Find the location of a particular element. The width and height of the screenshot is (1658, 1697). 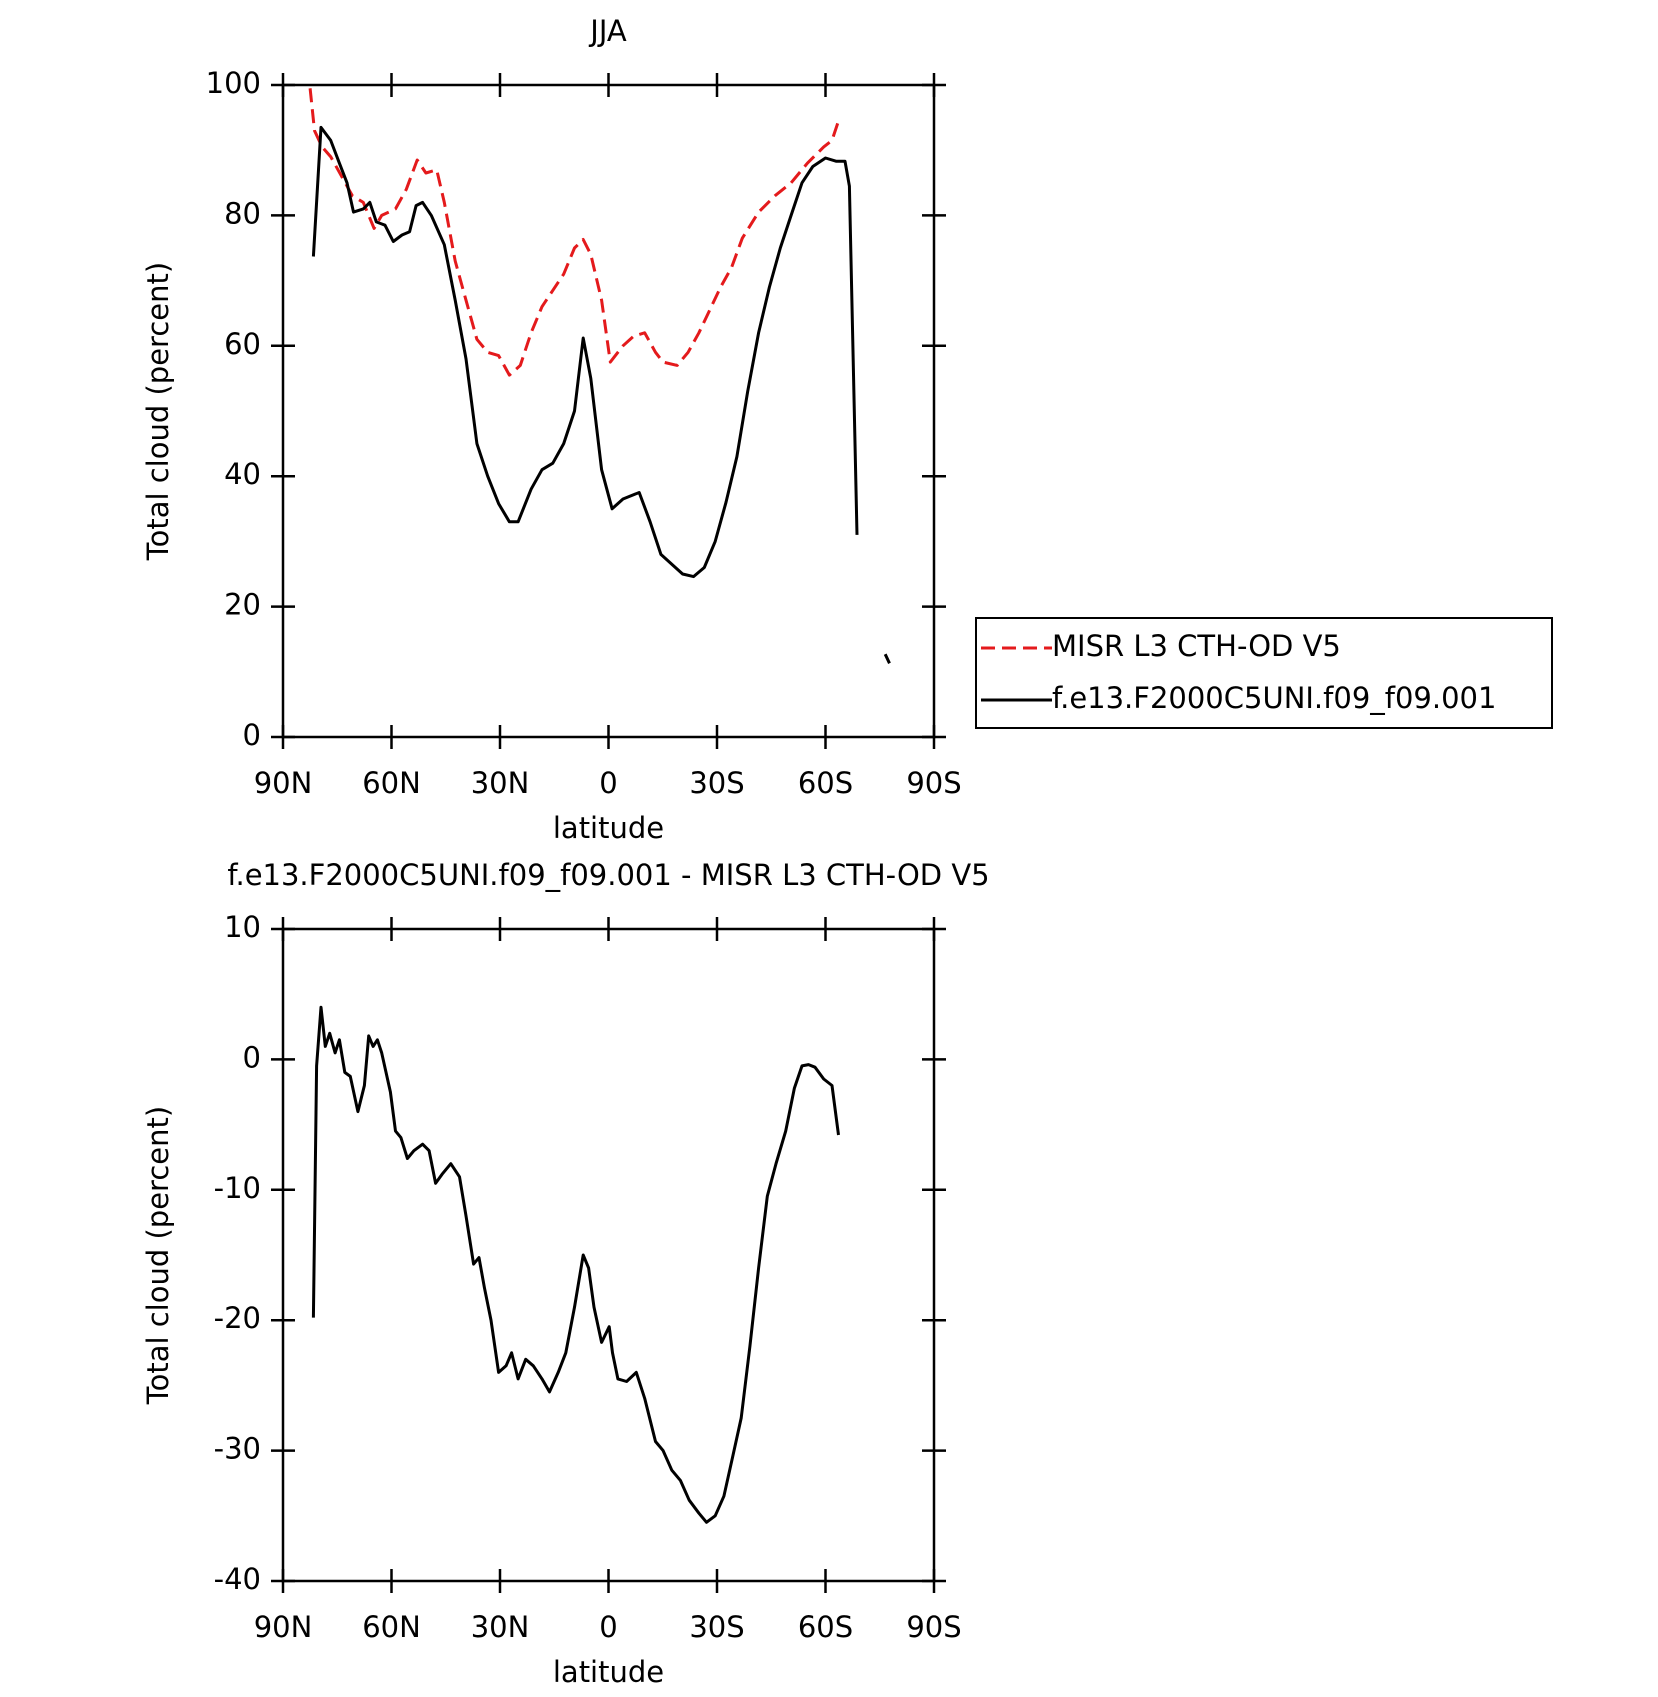

y-tick-label: 80 is located at coordinates (242, 213).